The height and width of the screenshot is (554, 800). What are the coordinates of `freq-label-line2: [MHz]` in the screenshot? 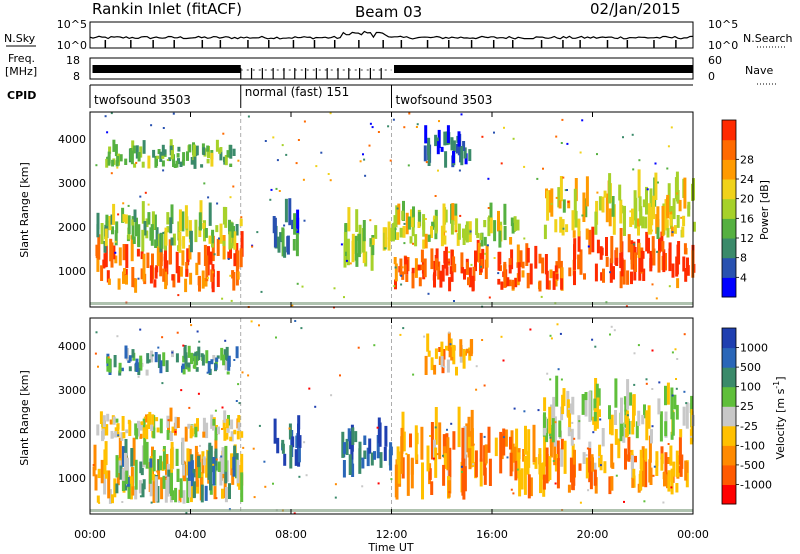 It's located at (21, 71).